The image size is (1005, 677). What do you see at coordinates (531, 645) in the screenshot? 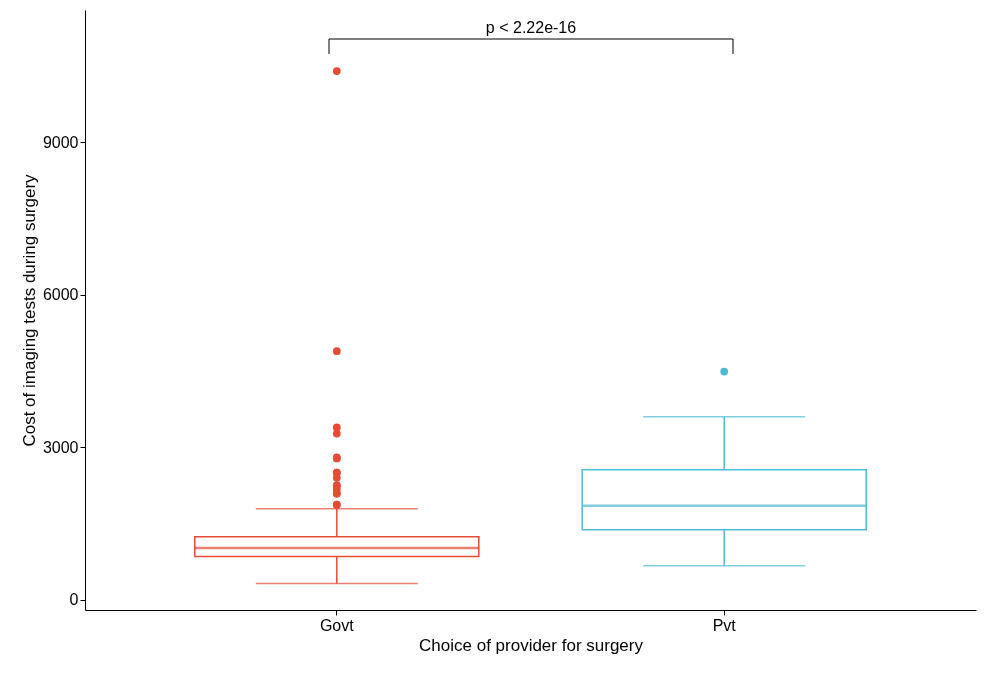
I see `x-axis-title: Choice of provider for surgery` at bounding box center [531, 645].